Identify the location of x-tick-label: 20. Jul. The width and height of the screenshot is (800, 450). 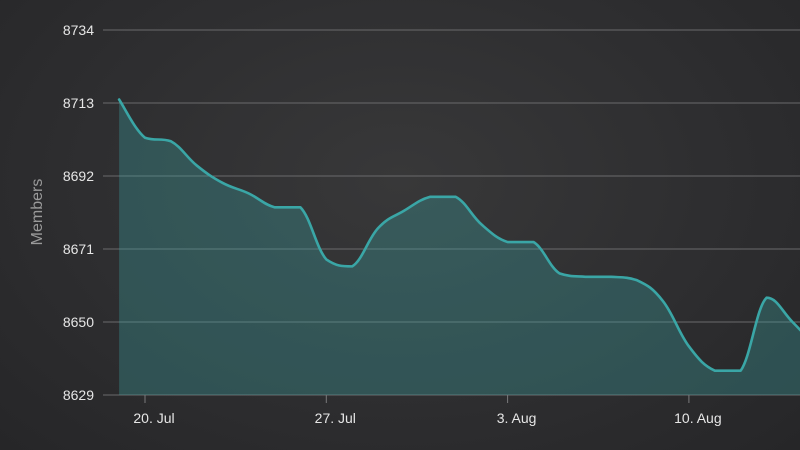
(153, 418).